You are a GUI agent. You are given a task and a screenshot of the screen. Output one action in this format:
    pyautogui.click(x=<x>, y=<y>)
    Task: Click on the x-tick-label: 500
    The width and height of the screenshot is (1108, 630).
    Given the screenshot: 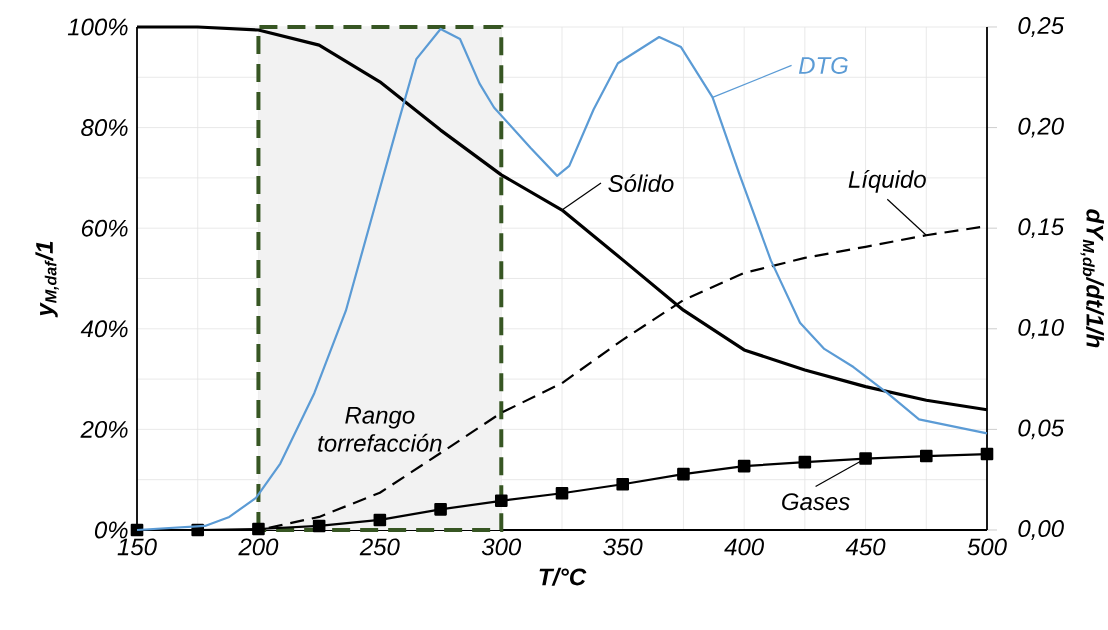 What is the action you would take?
    pyautogui.click(x=987, y=547)
    